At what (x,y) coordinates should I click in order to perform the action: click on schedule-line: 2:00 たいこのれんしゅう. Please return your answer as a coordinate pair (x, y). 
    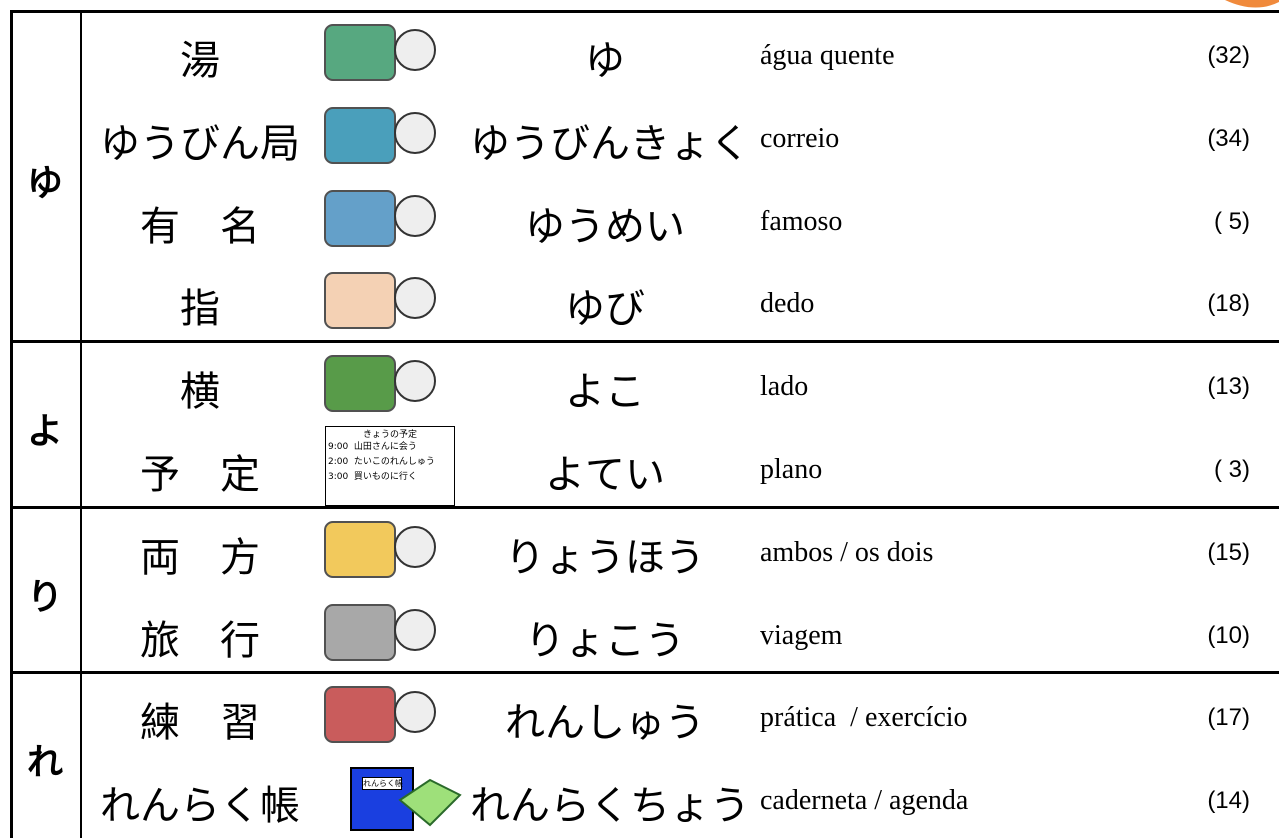
    Looking at the image, I should click on (381, 462).